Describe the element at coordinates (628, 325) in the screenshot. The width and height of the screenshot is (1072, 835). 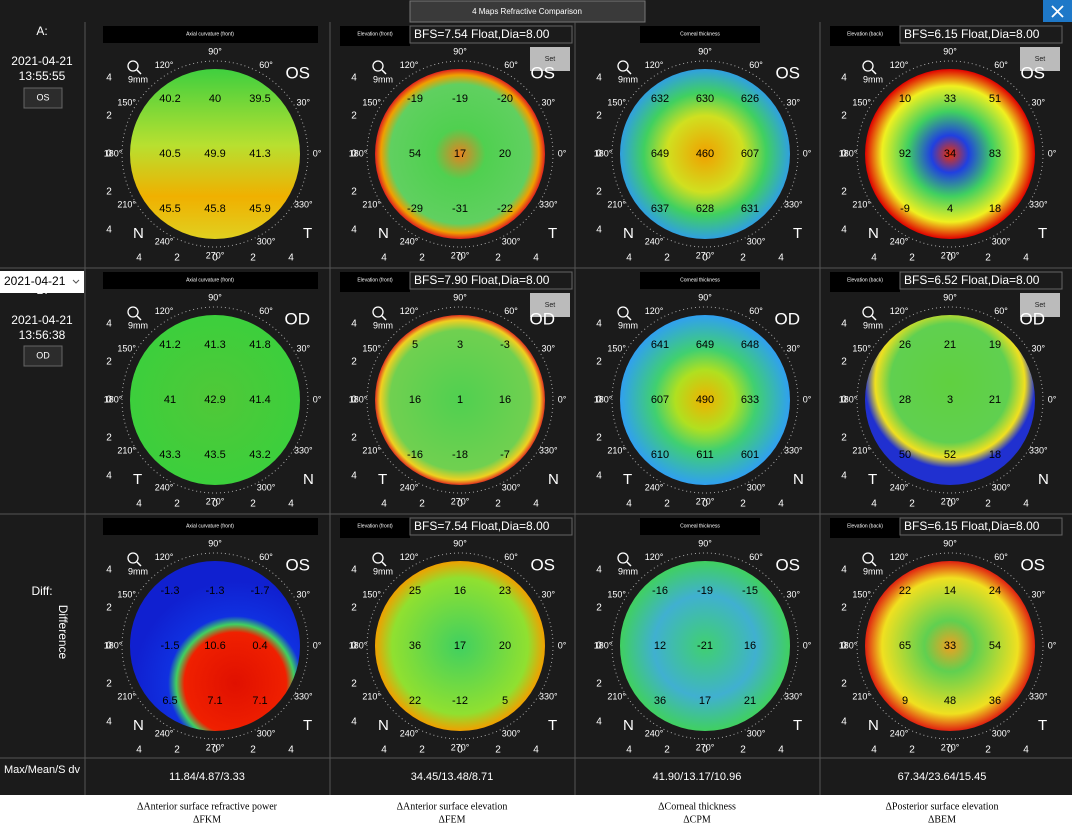
I see `zoom-label: 9mm` at that location.